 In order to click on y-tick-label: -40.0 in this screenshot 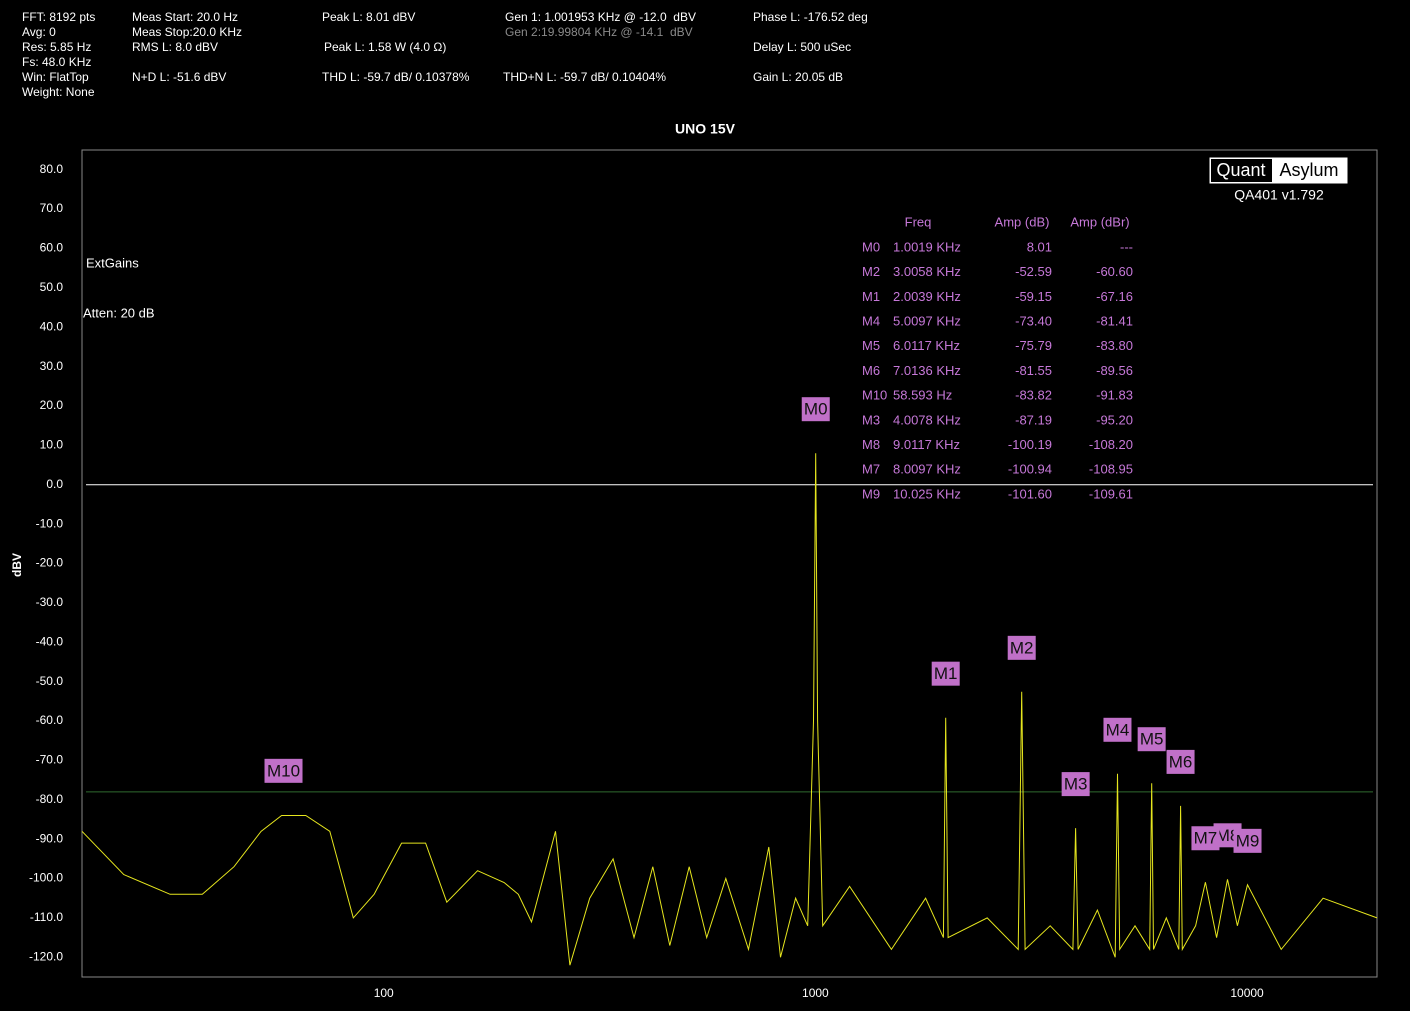, I will do `click(50, 641)`.